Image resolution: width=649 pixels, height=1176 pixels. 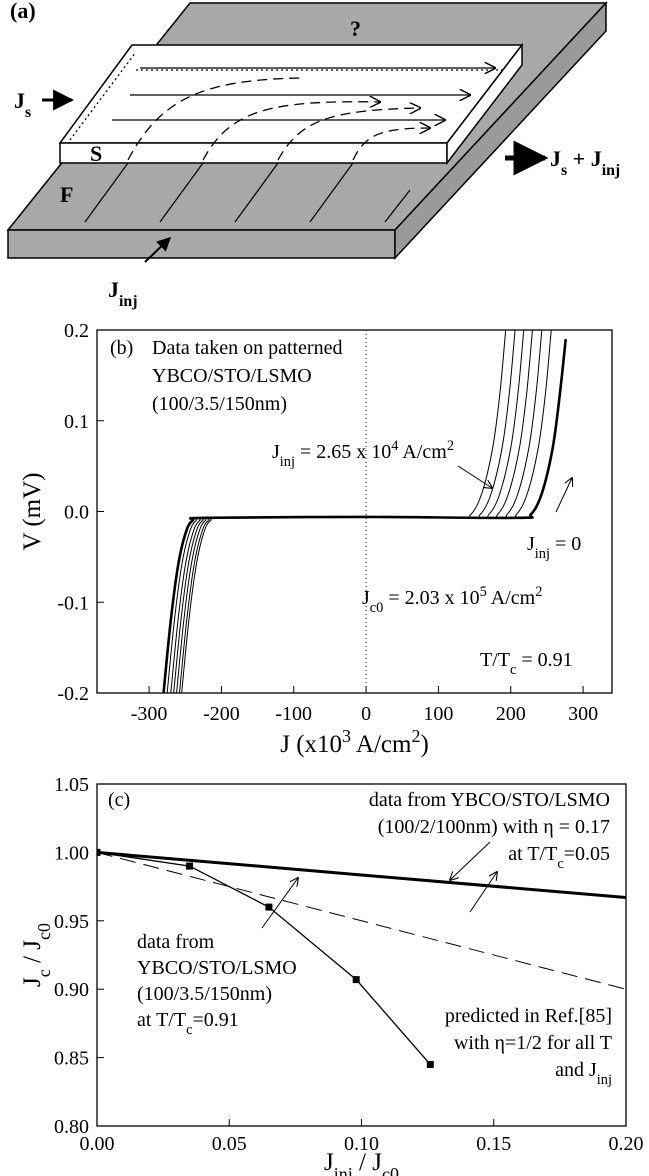 What do you see at coordinates (626, 1144) in the screenshot?
I see `x-tick-label: 0.20` at bounding box center [626, 1144].